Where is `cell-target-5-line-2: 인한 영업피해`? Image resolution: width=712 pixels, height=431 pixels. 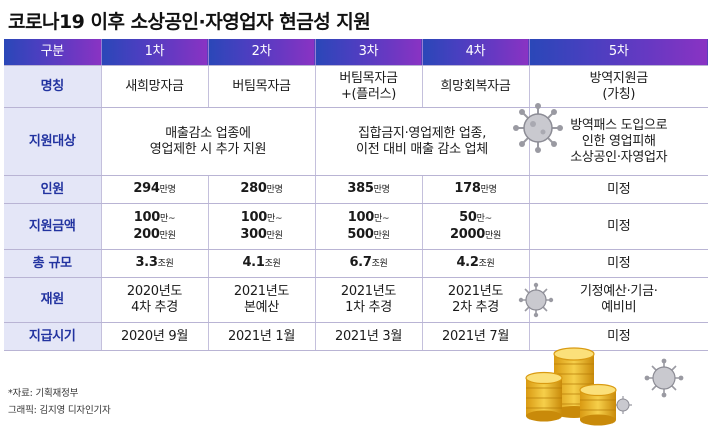 cell-target-5-line-2: 인한 영업피해 is located at coordinates (618, 141).